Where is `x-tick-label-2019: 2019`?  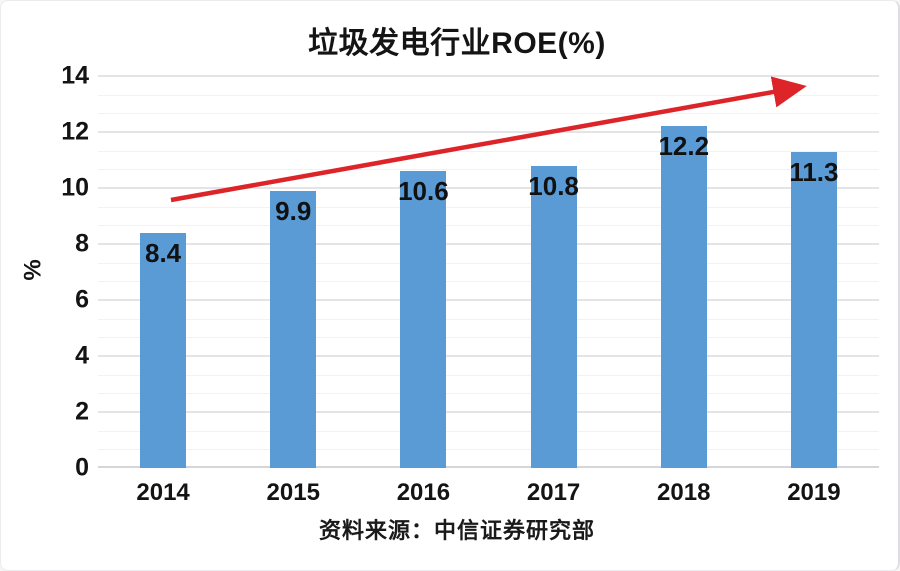
x-tick-label-2019: 2019 is located at coordinates (814, 492).